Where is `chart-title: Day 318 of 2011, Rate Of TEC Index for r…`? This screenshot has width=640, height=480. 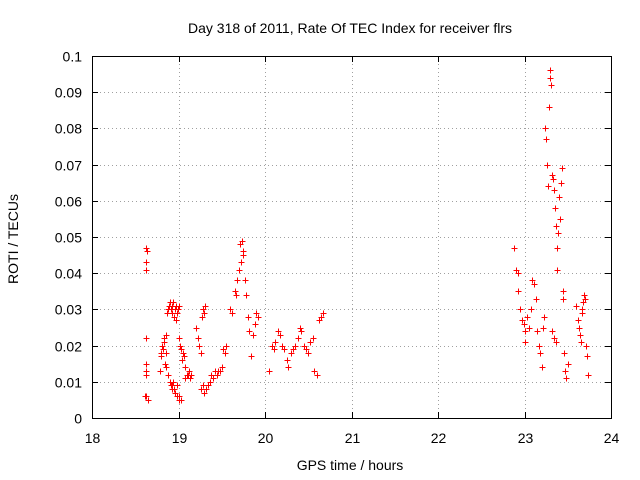
chart-title: Day 318 of 2011, Rate Of TEC Index for r… is located at coordinates (350, 28).